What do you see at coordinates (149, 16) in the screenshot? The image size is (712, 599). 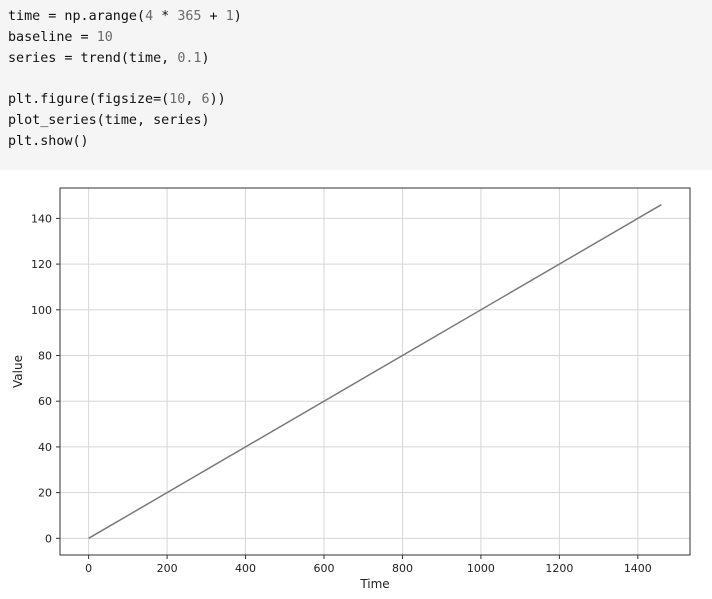 I see `code-number-literal: 4` at bounding box center [149, 16].